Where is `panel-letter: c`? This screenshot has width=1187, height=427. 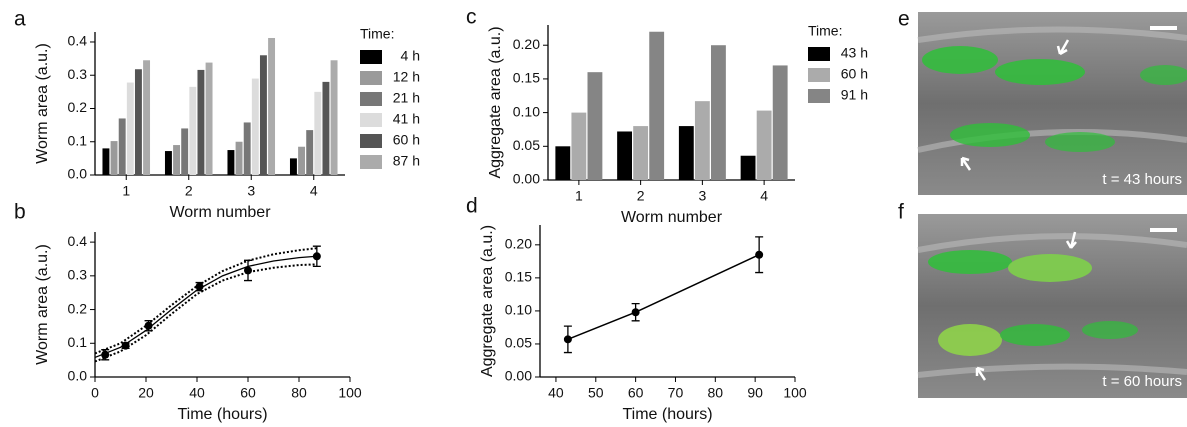 panel-letter: c is located at coordinates (471, 17).